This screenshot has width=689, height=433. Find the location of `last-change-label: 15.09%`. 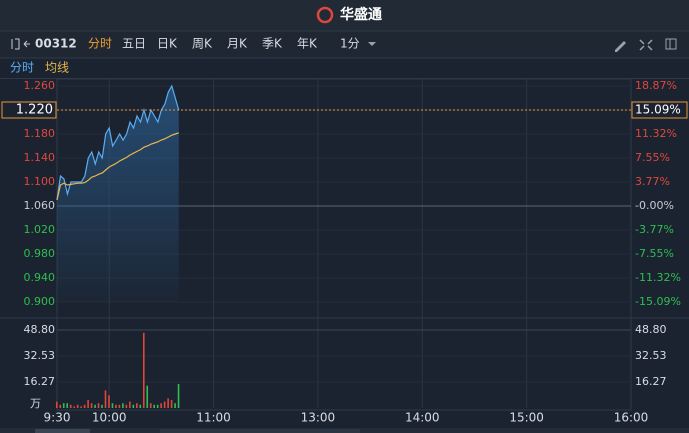

last-change-label: 15.09% is located at coordinates (658, 110).